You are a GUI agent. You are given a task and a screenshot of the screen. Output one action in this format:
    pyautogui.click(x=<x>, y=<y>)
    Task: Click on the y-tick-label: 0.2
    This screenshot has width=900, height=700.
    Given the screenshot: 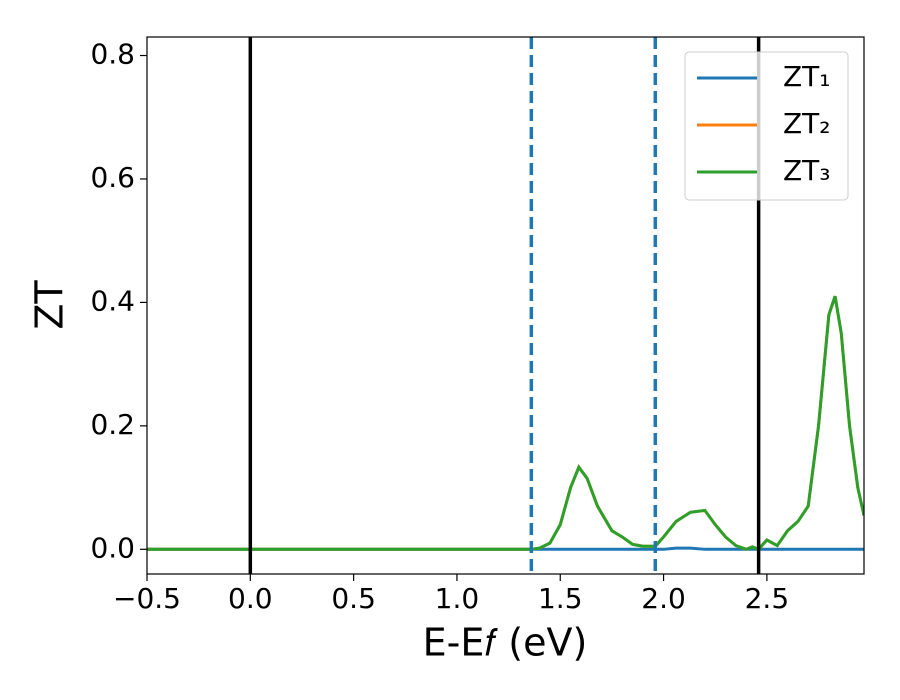 What is the action you would take?
    pyautogui.click(x=112, y=424)
    